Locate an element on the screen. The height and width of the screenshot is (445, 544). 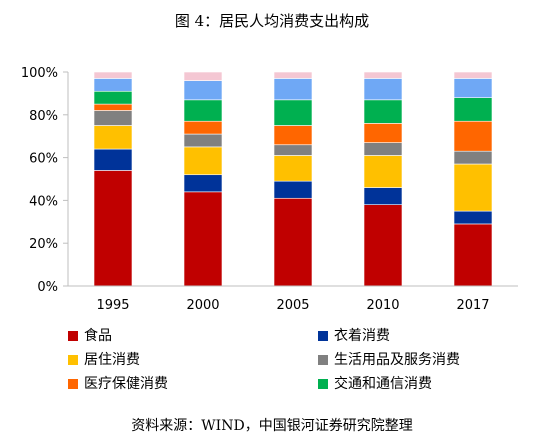
x-tick-label: 1995 is located at coordinates (112, 305).